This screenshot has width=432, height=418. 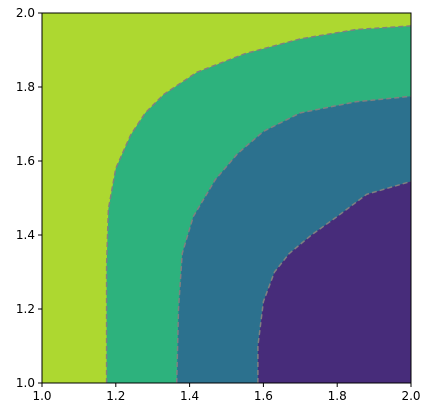 I want to click on y-tick-label: 1.8, so click(x=25, y=87).